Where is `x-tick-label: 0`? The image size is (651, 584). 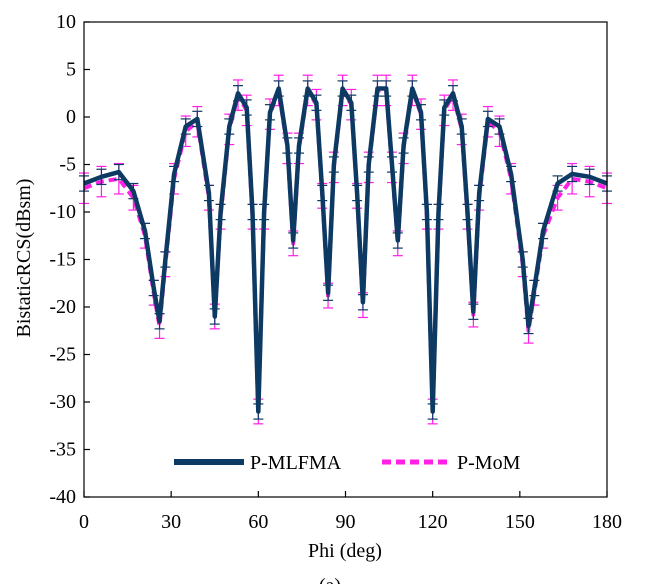
x-tick-label: 0 is located at coordinates (84, 522).